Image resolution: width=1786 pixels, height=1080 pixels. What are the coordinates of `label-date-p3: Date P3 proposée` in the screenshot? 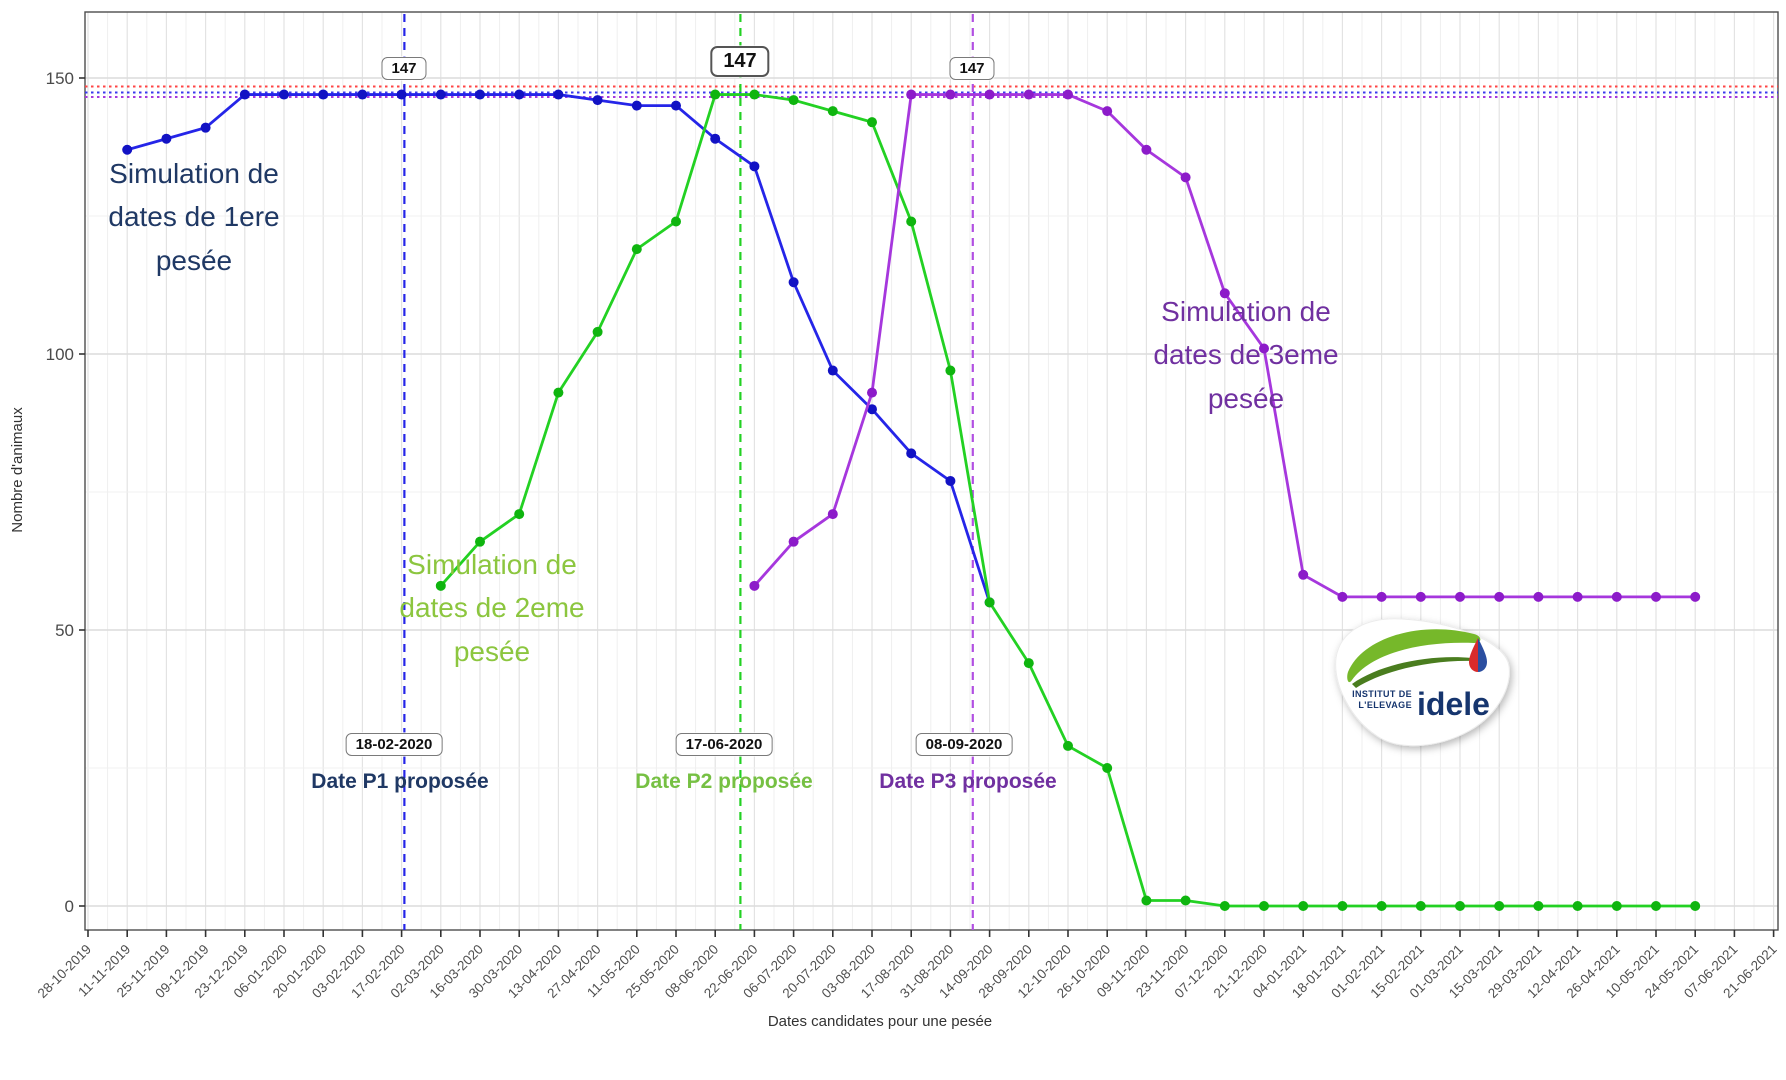 It's located at (968, 781).